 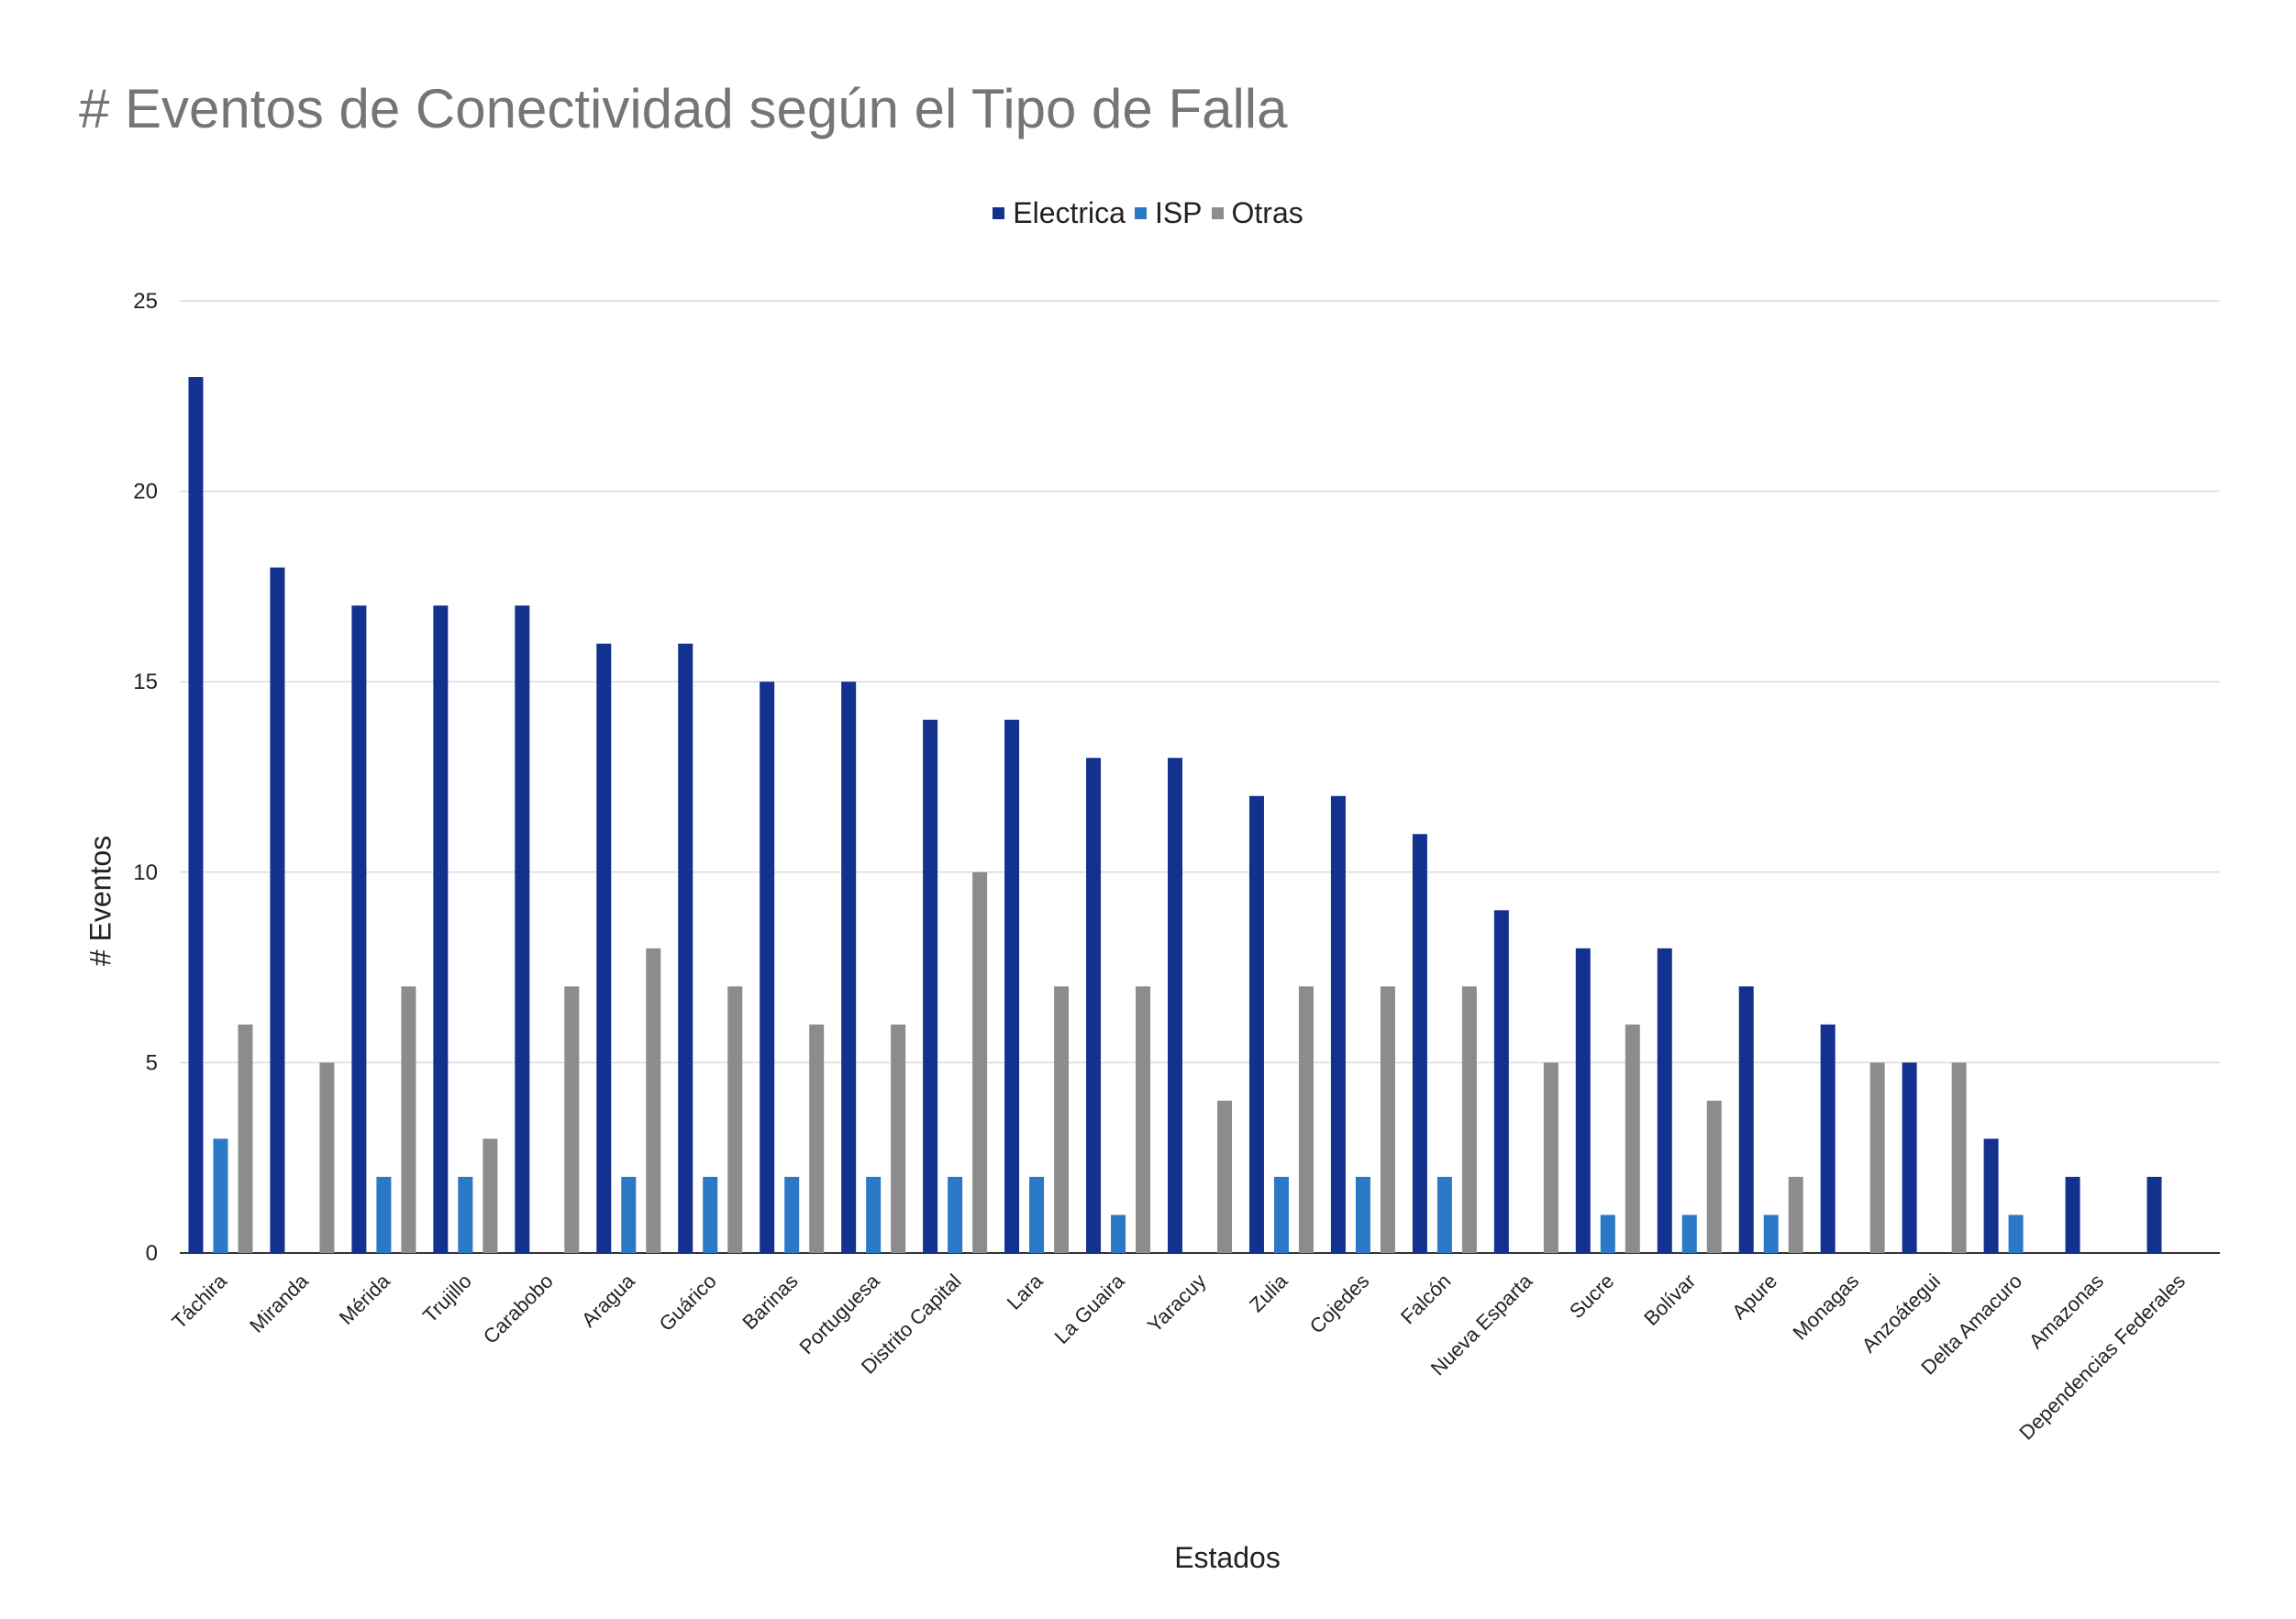 I want to click on legend-item-isp: ISP, so click(x=1168, y=213).